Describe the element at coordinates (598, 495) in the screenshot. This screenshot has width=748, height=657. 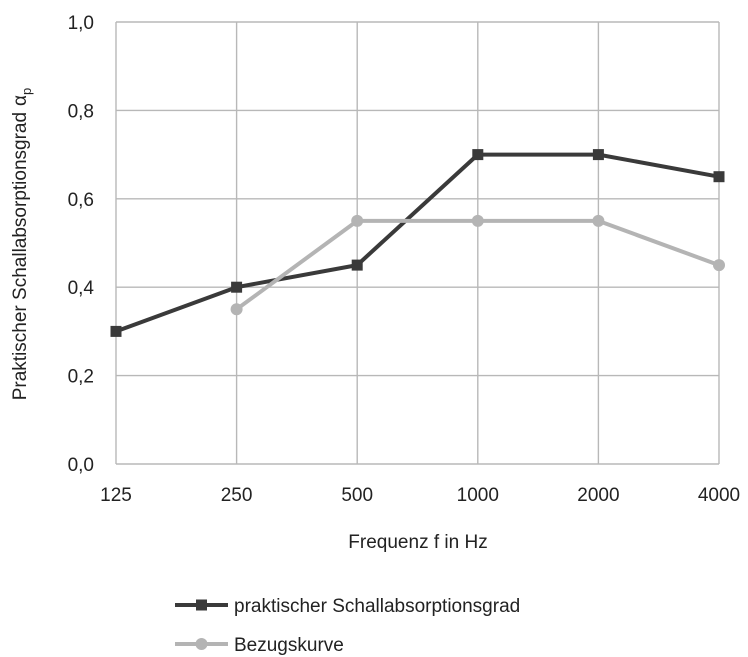
I see `x-tick-label: 2000` at that location.